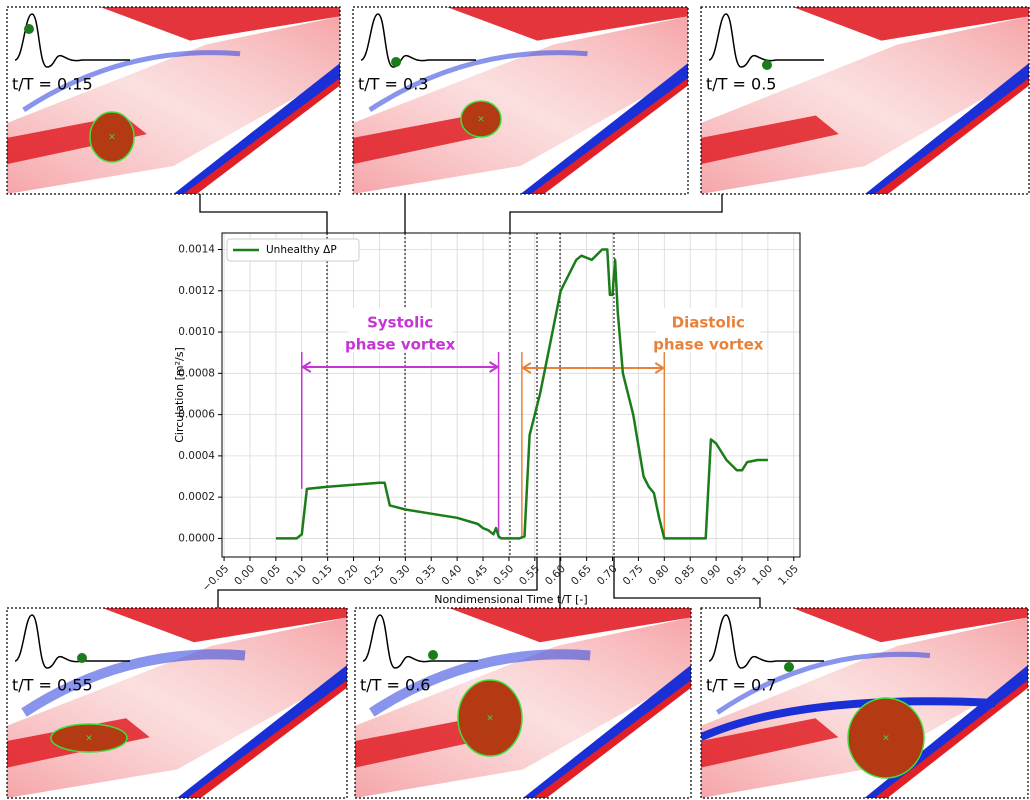 The height and width of the screenshot is (800, 1030). What do you see at coordinates (659, 575) in the screenshot?
I see `x-tick-label: 0.80` at bounding box center [659, 575].